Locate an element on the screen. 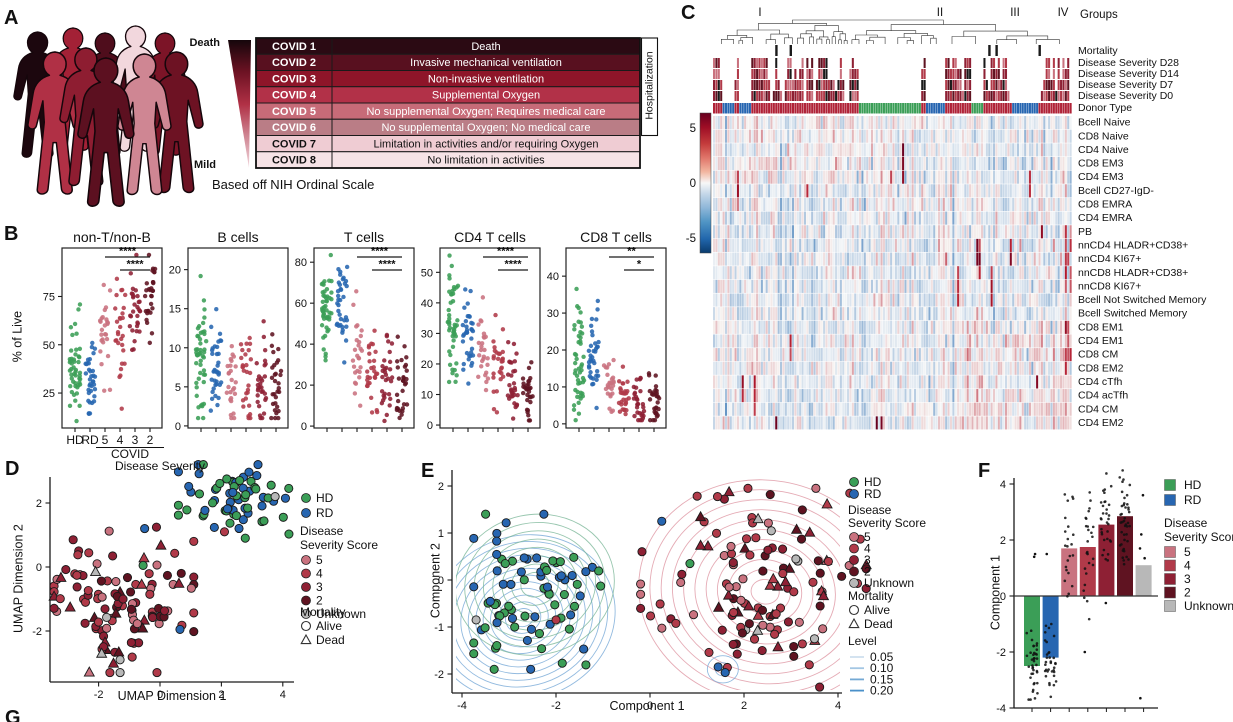  panel-d-umap-scatter: -2 0 2 420-2 is located at coordinates (163, 580).